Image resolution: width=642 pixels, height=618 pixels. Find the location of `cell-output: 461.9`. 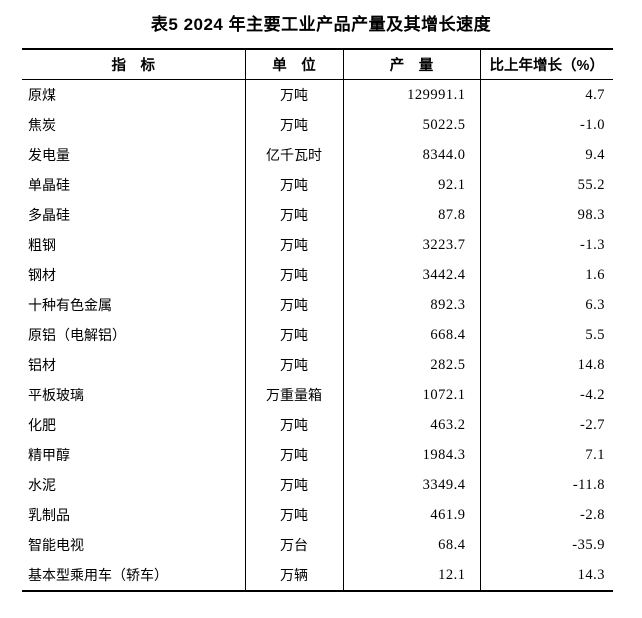

cell-output: 461.9 is located at coordinates (411, 515).